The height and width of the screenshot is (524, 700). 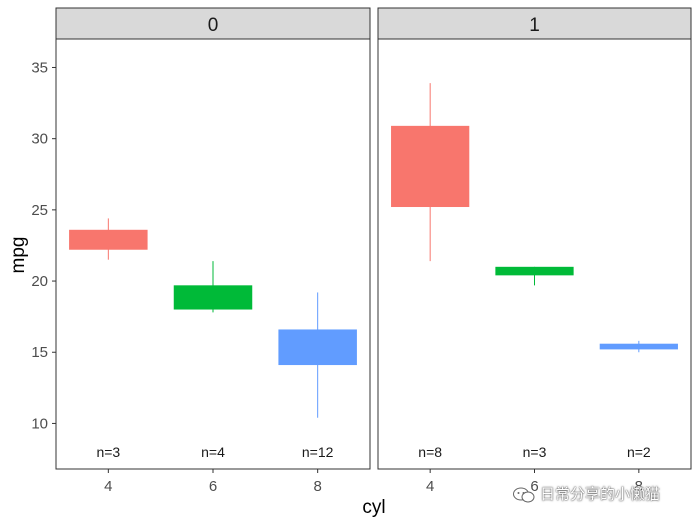 What do you see at coordinates (430, 452) in the screenshot?
I see `n-label: n=8` at bounding box center [430, 452].